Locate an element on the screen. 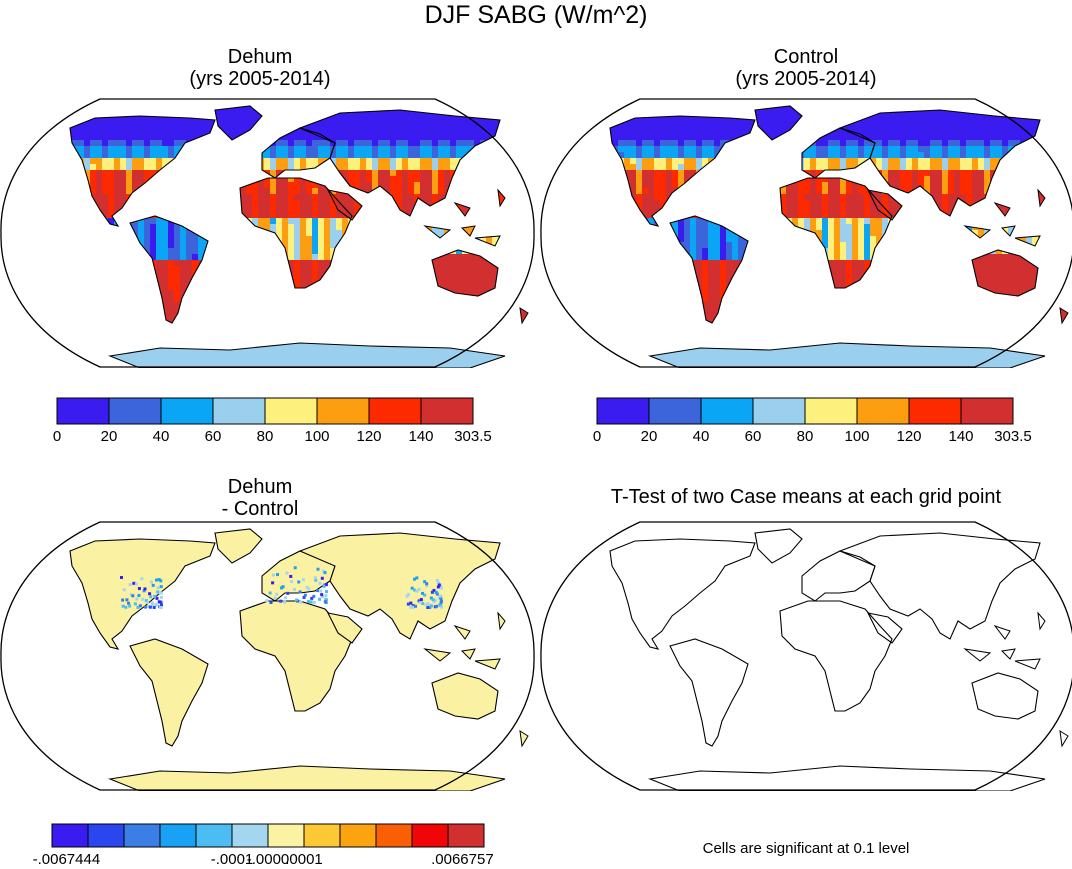 This screenshot has width=1072, height=869. difference-colorbar: -.0067444 -.0001-.0000.0001 .0066757 is located at coordinates (263, 845).